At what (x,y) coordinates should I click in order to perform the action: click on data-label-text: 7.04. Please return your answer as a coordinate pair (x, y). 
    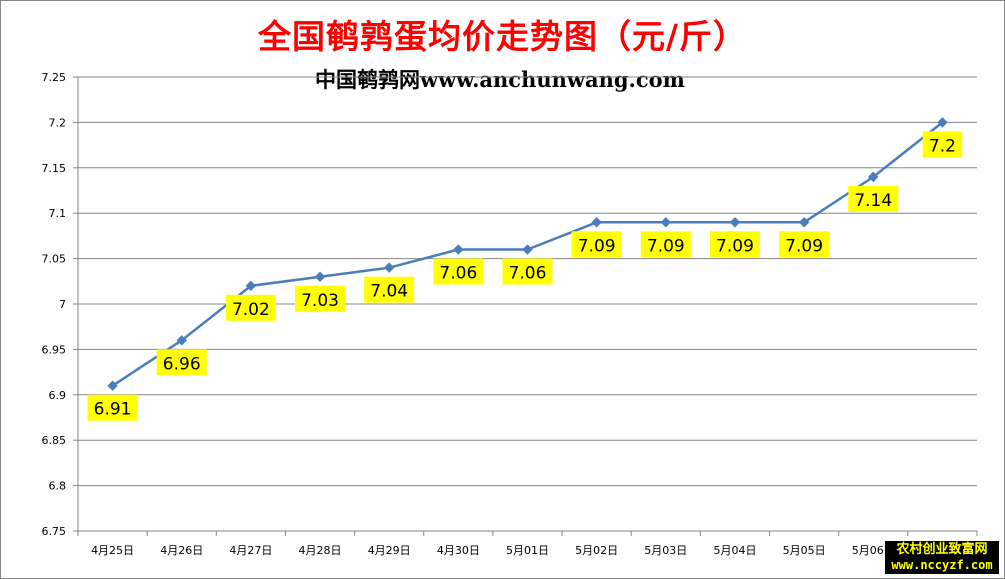
    Looking at the image, I should click on (389, 292).